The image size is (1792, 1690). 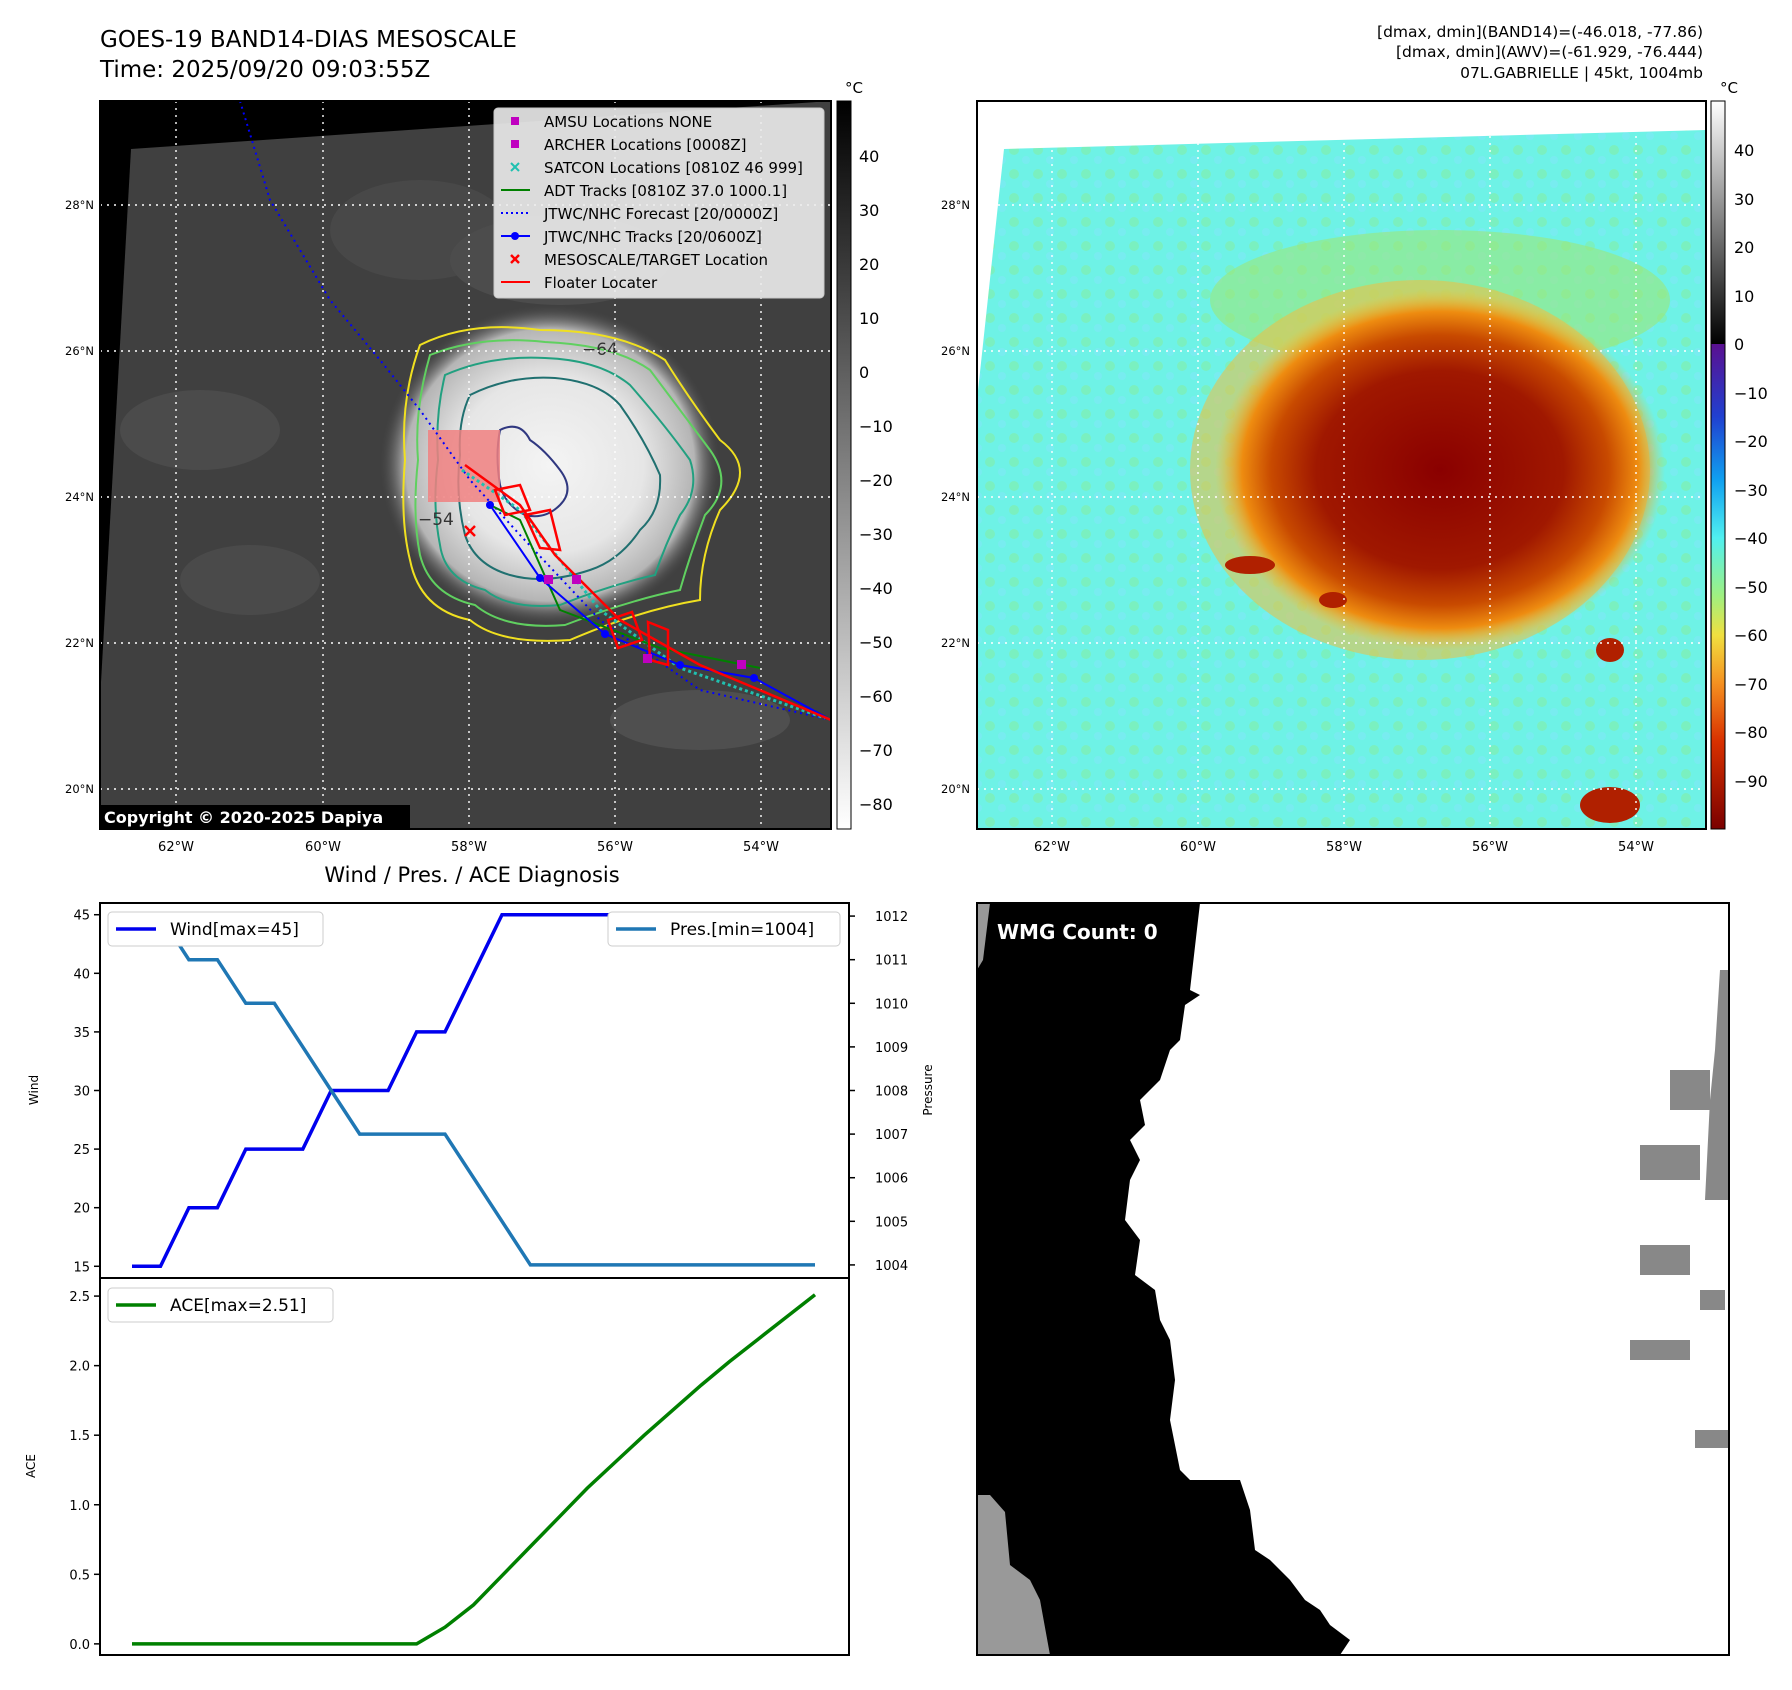 I want to click on storm-info: 07L.GABRIELLE | 45kt, 1004mb, so click(x=1581, y=73).